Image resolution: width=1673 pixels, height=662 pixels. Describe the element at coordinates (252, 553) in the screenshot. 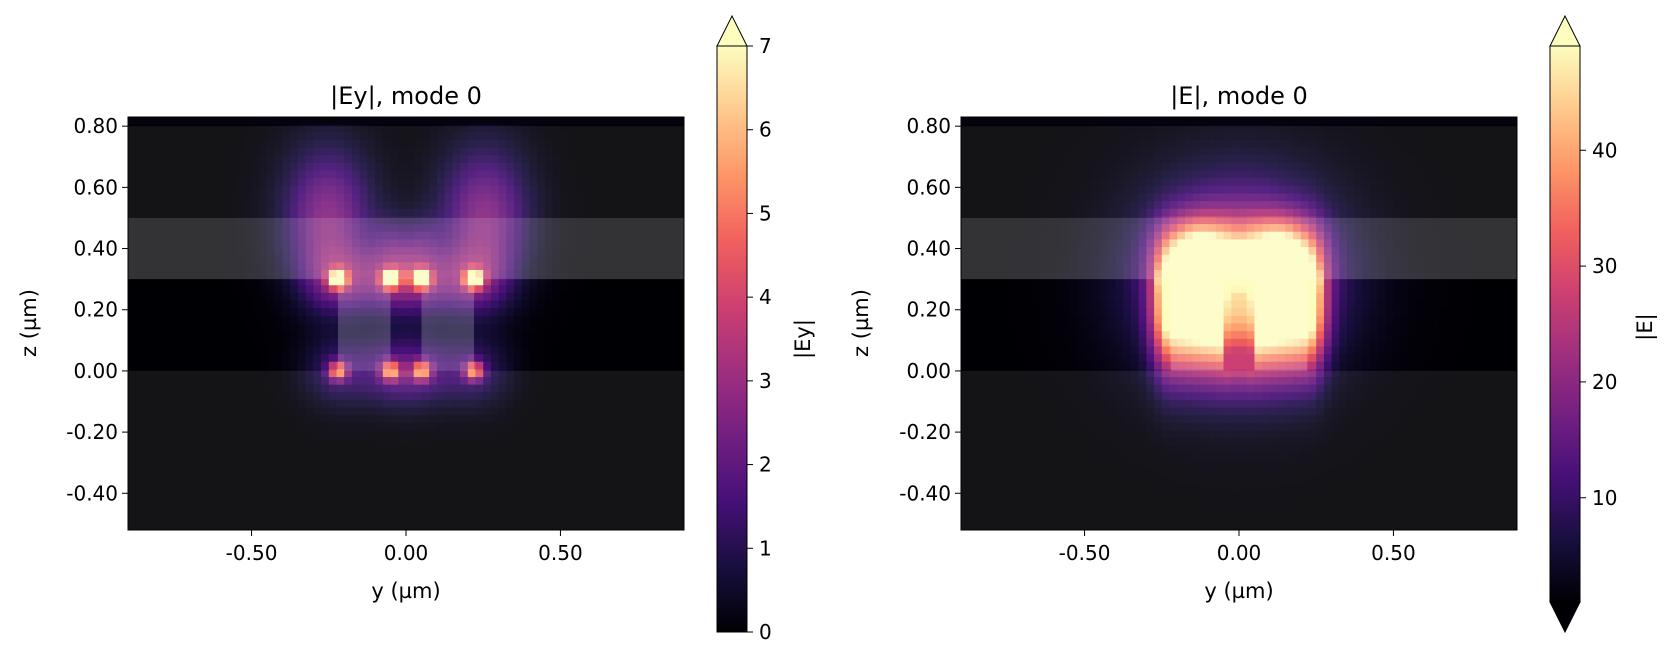

I see `x-tick-label: -0.50` at that location.